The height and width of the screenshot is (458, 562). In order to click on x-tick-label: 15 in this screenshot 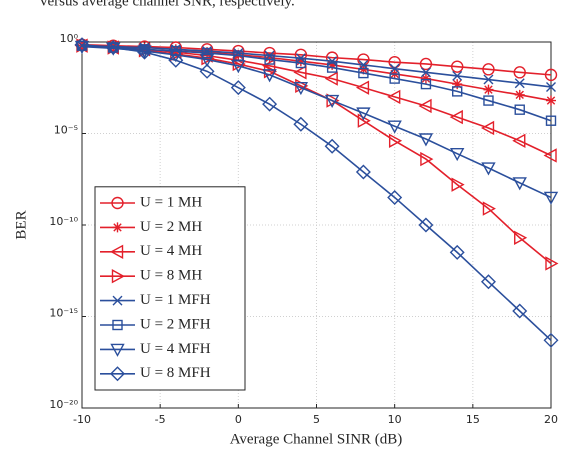, I will do `click(473, 419)`.